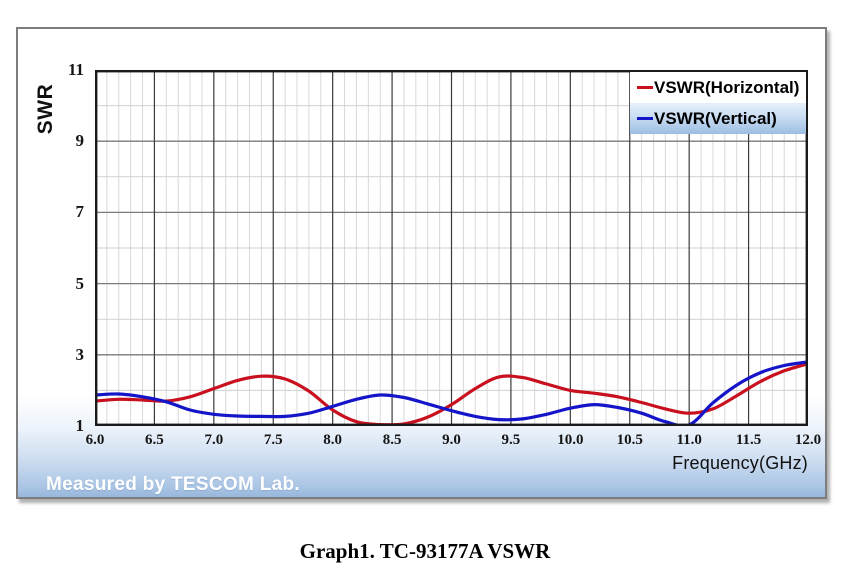 The image size is (850, 587). Describe the element at coordinates (511, 440) in the screenshot. I see `x-tick-label: 9.5` at that location.